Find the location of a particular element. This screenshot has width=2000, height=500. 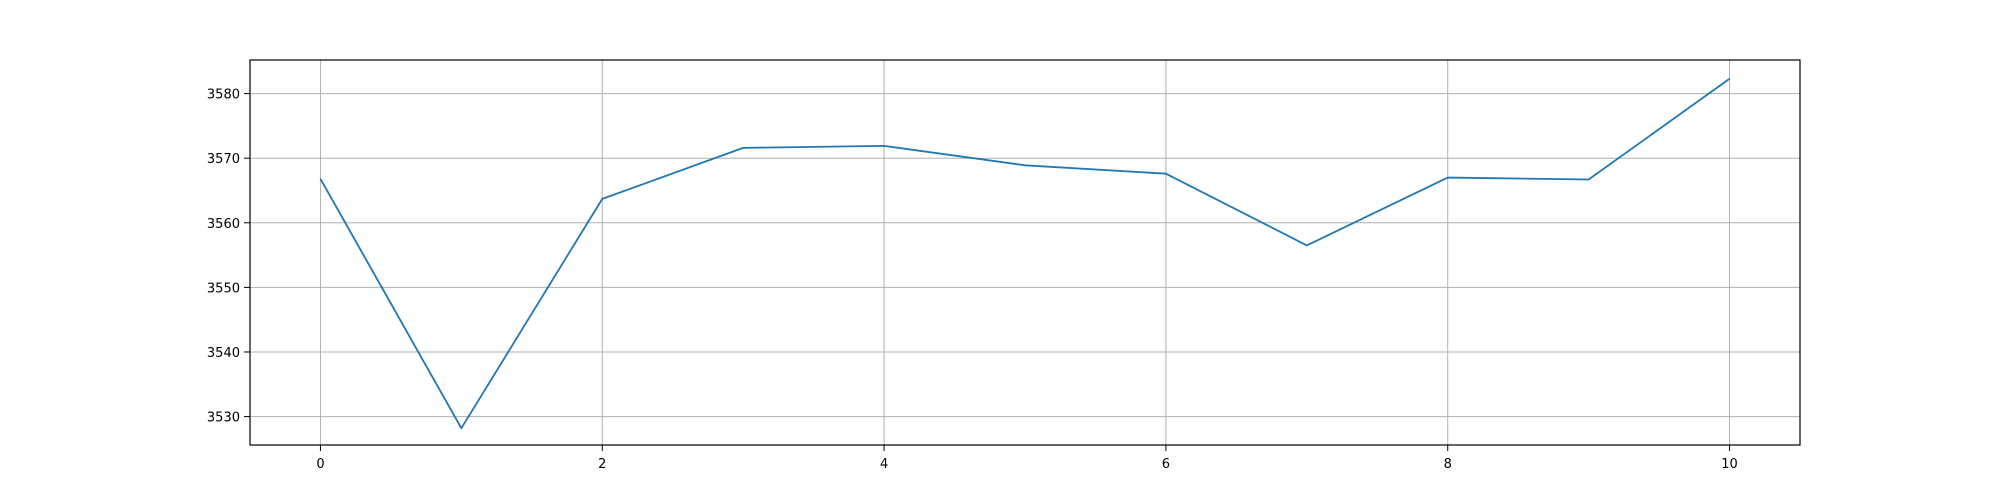

x-tick-label: 6 is located at coordinates (1166, 464).